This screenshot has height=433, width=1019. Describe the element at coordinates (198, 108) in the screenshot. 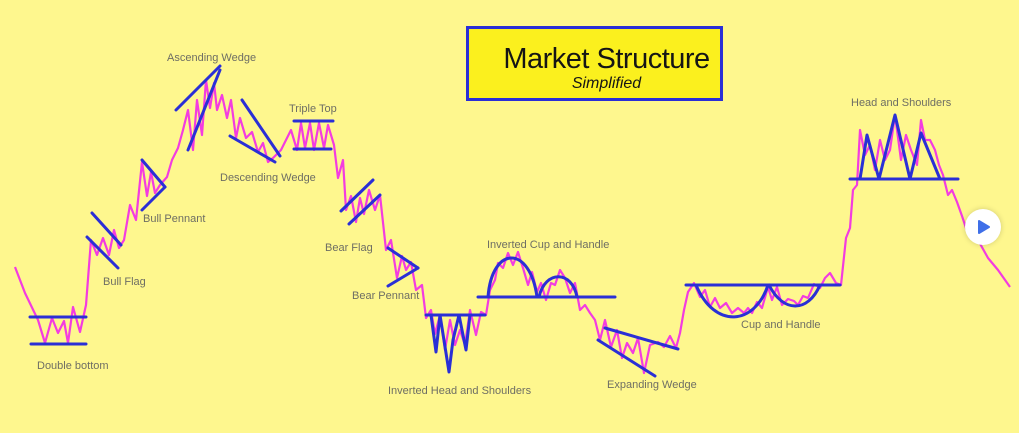

I see `ascending-wedge-pattern` at that location.